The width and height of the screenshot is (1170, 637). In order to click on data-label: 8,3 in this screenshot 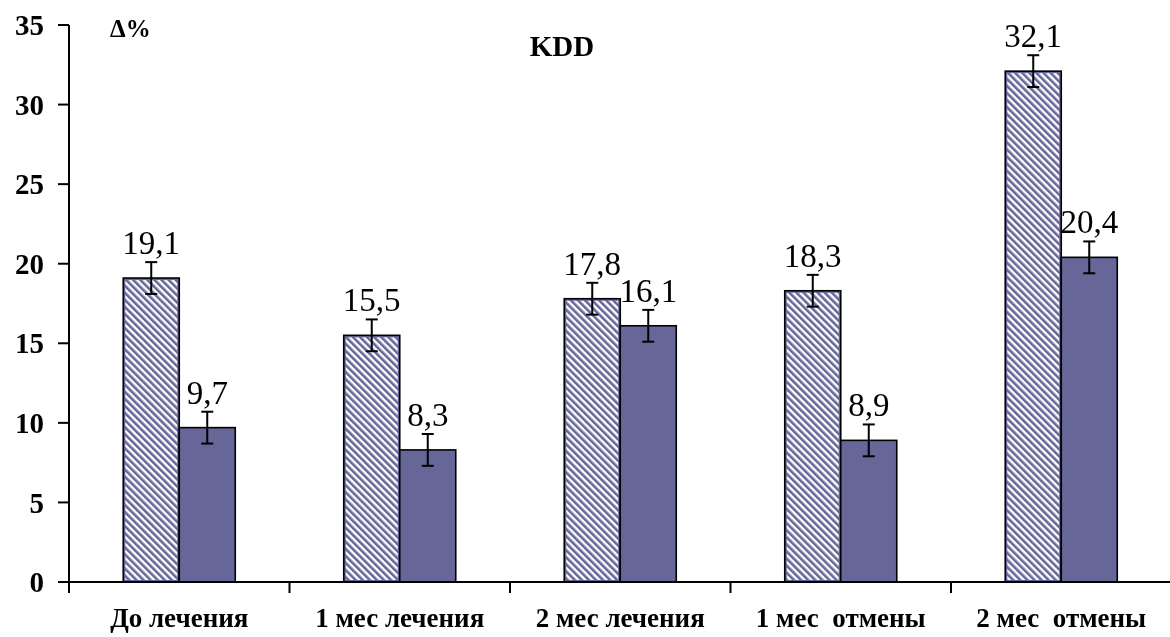, I will do `click(428, 415)`.